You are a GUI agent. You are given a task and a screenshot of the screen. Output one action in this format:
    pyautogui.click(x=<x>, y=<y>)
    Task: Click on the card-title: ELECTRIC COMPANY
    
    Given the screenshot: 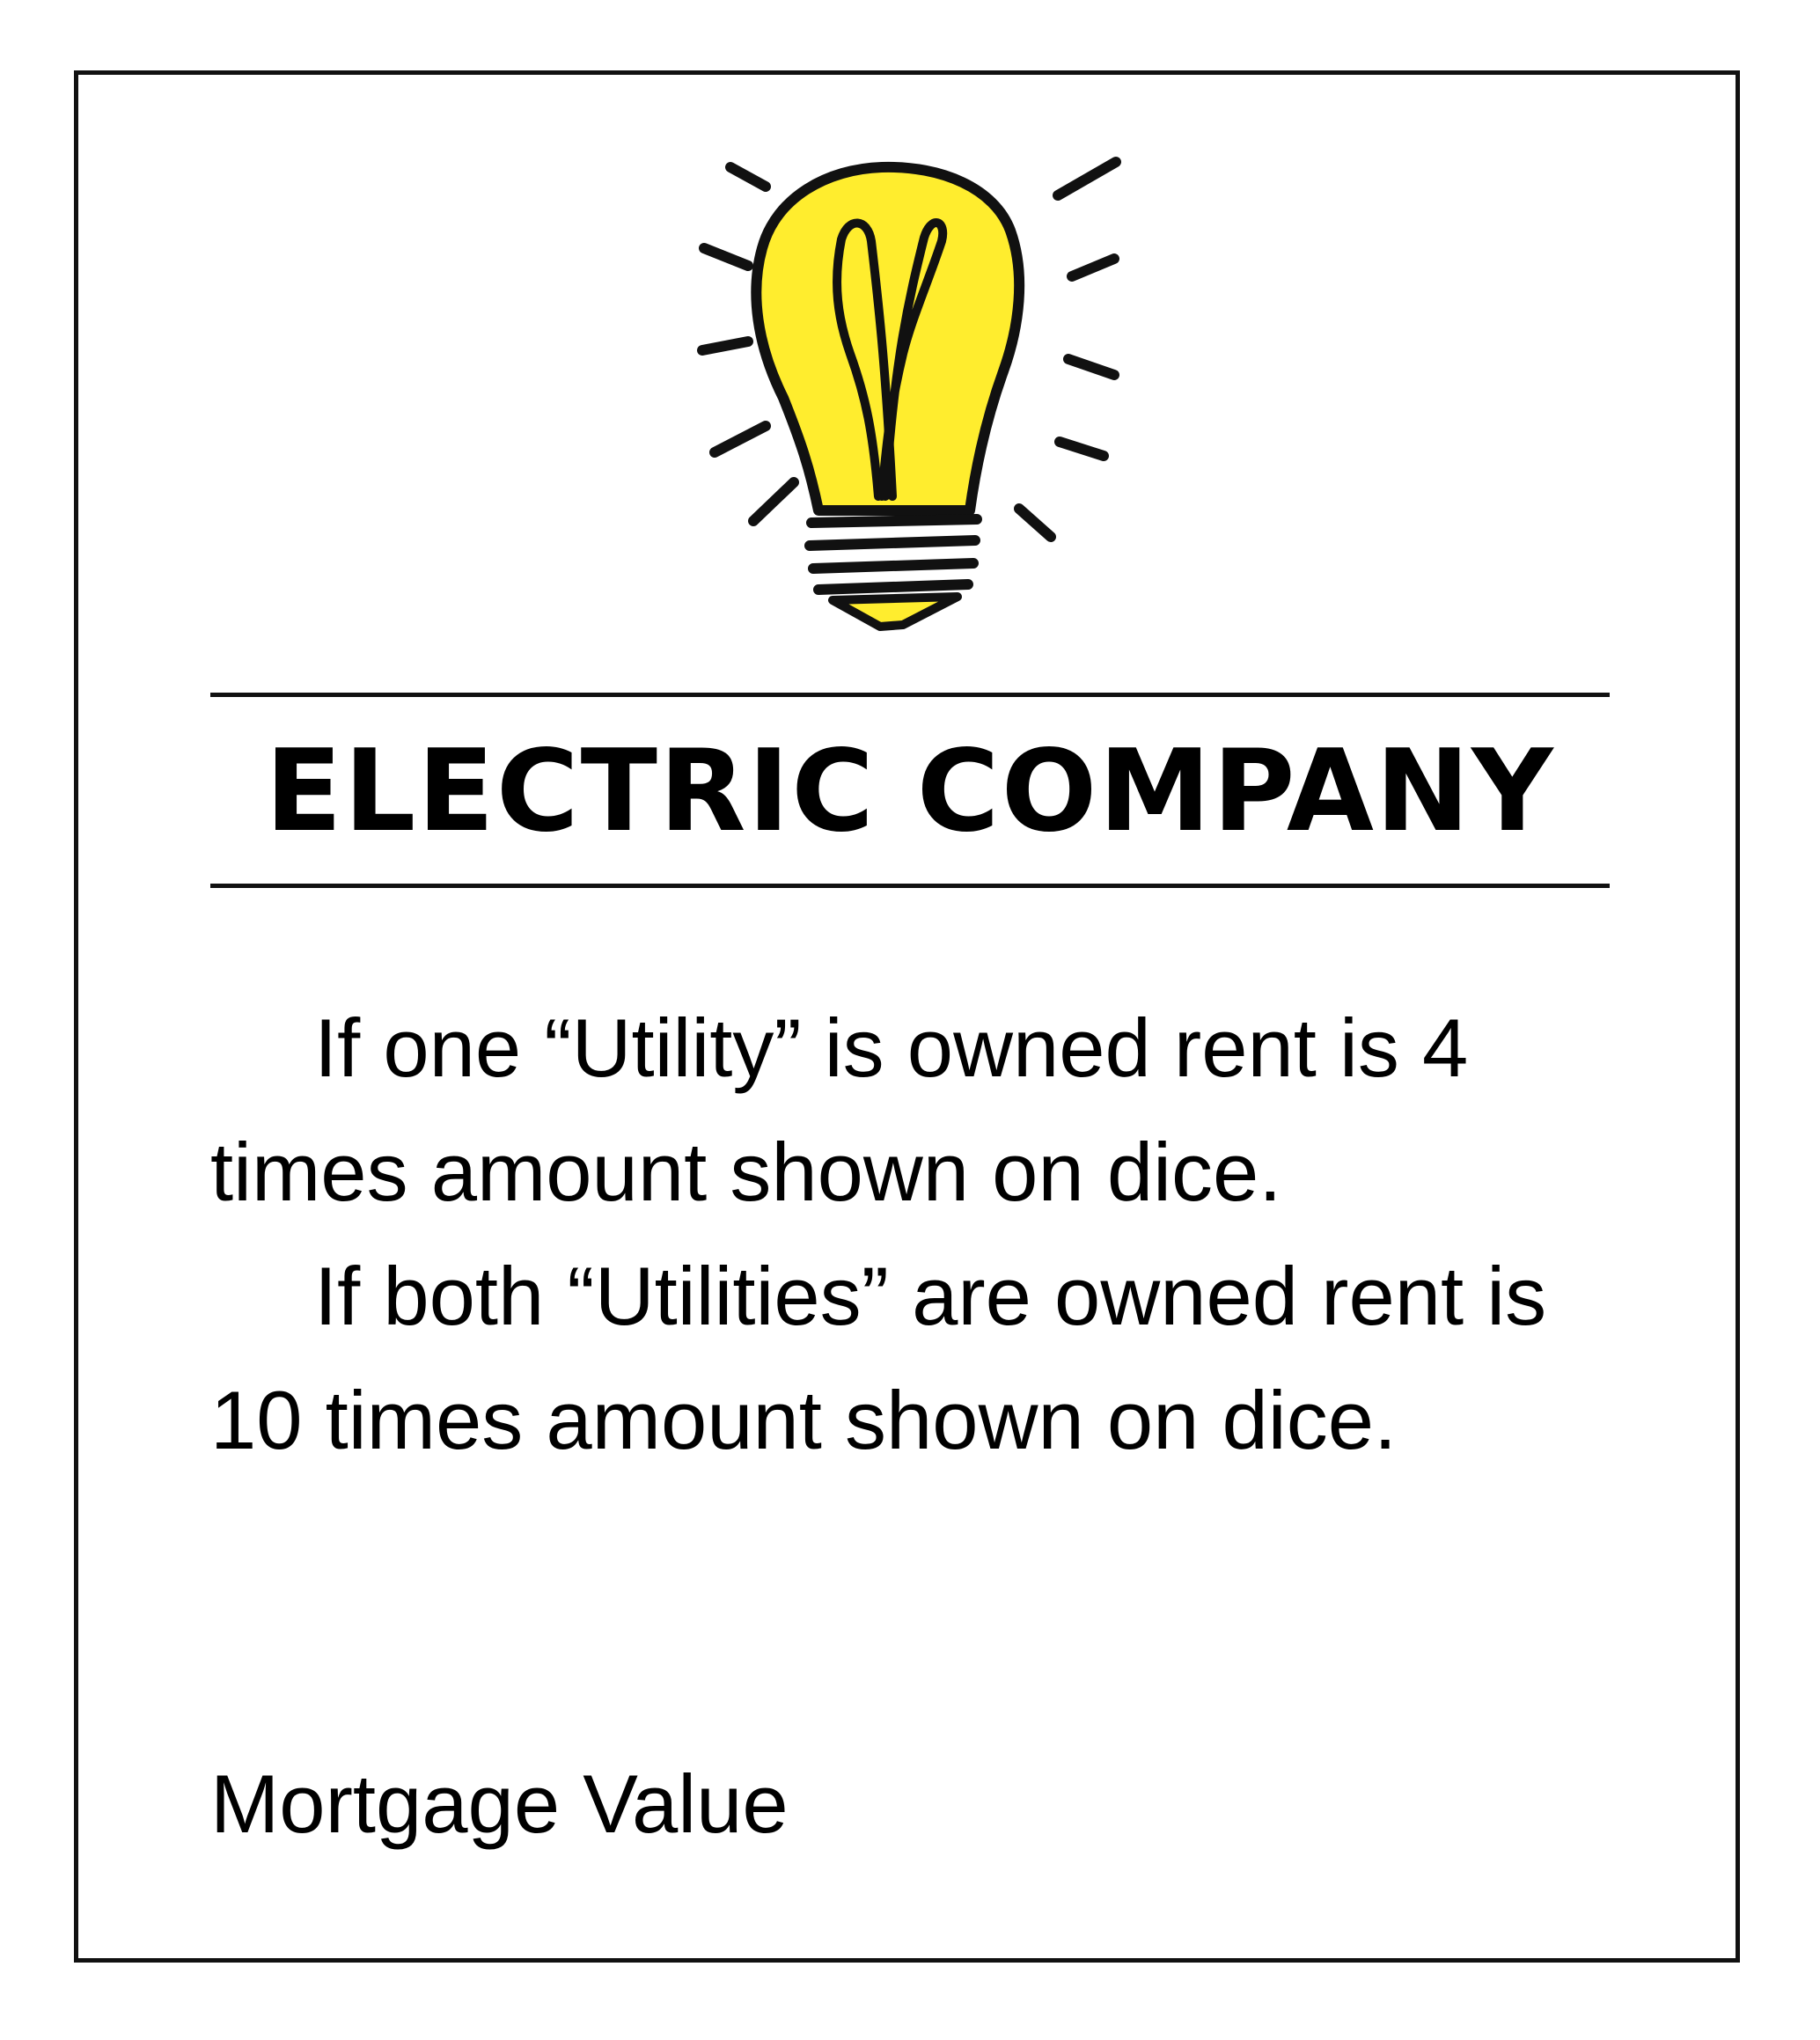 What is the action you would take?
    pyautogui.click(x=910, y=791)
    